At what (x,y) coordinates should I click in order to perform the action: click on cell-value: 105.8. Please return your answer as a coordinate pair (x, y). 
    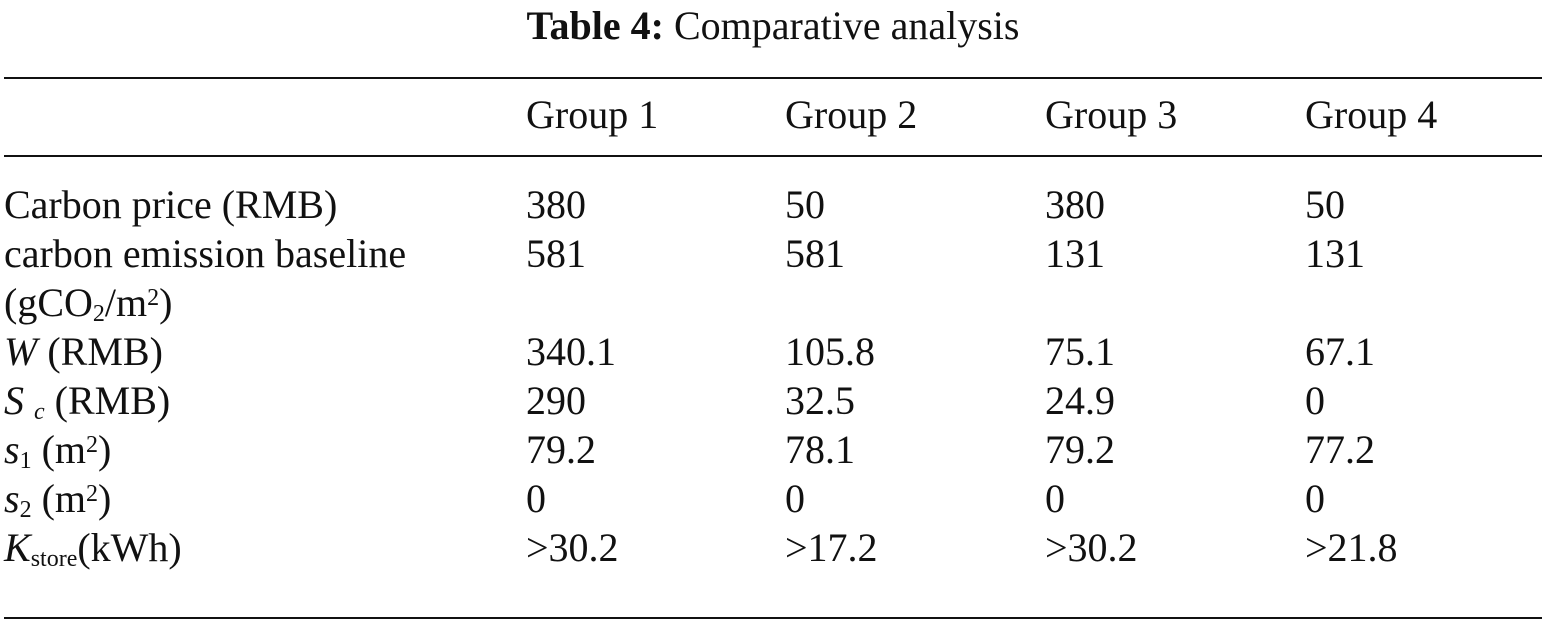
    Looking at the image, I should click on (830, 351).